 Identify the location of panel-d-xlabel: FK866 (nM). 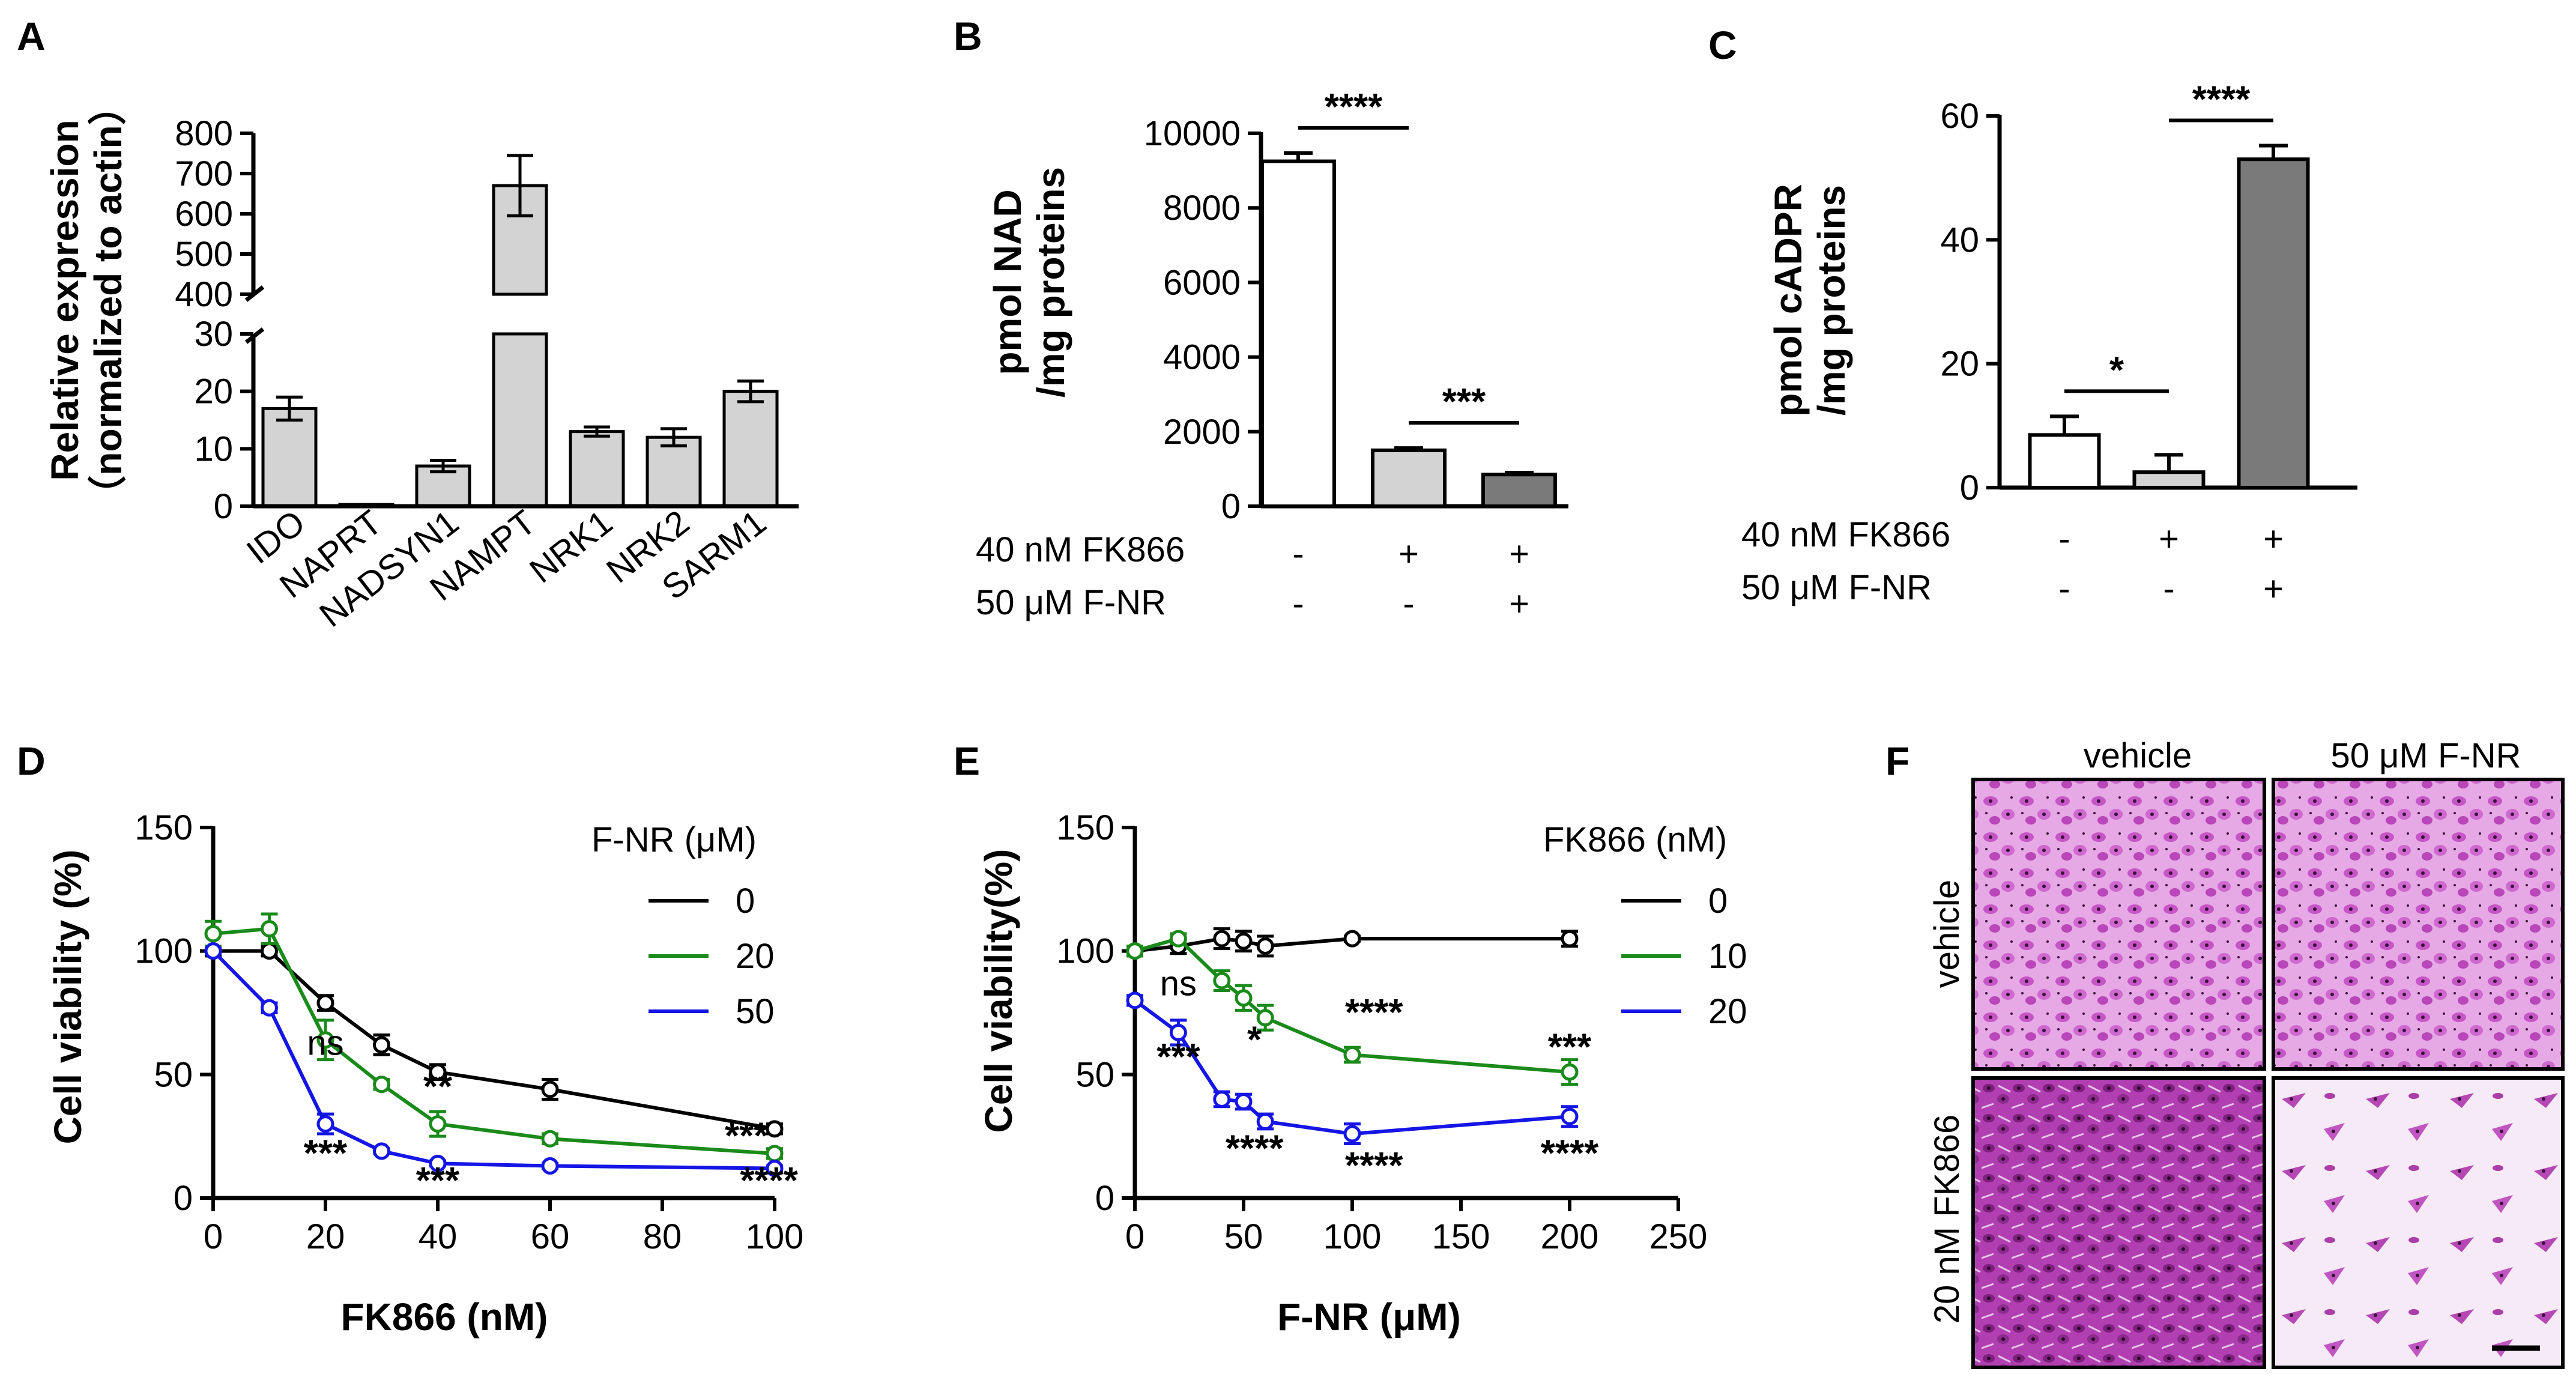
(444, 1317).